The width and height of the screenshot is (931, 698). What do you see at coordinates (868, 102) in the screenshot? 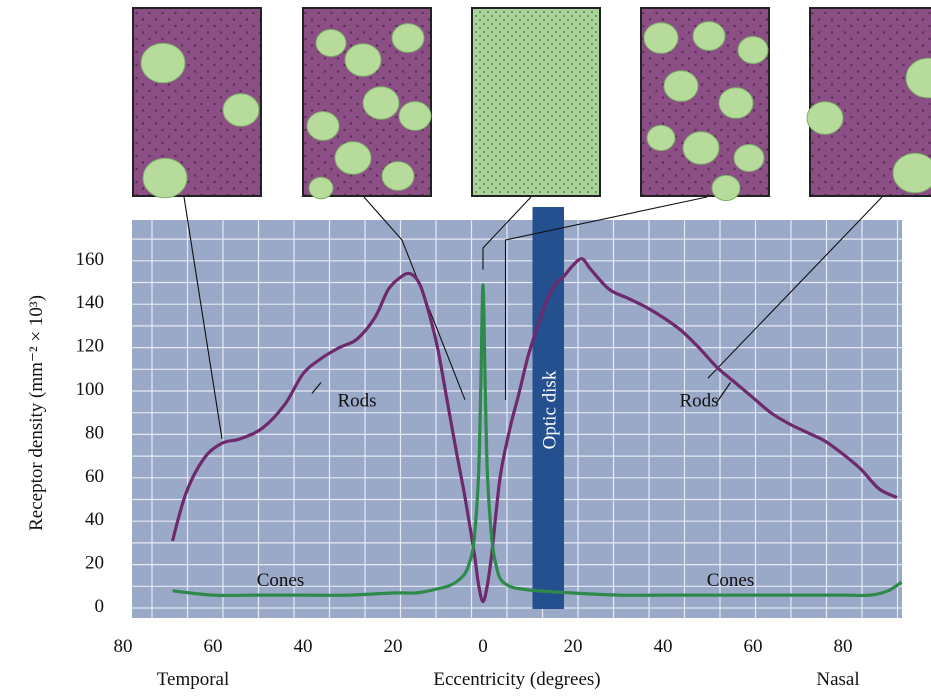
I see `micrograph-nasal-far` at bounding box center [868, 102].